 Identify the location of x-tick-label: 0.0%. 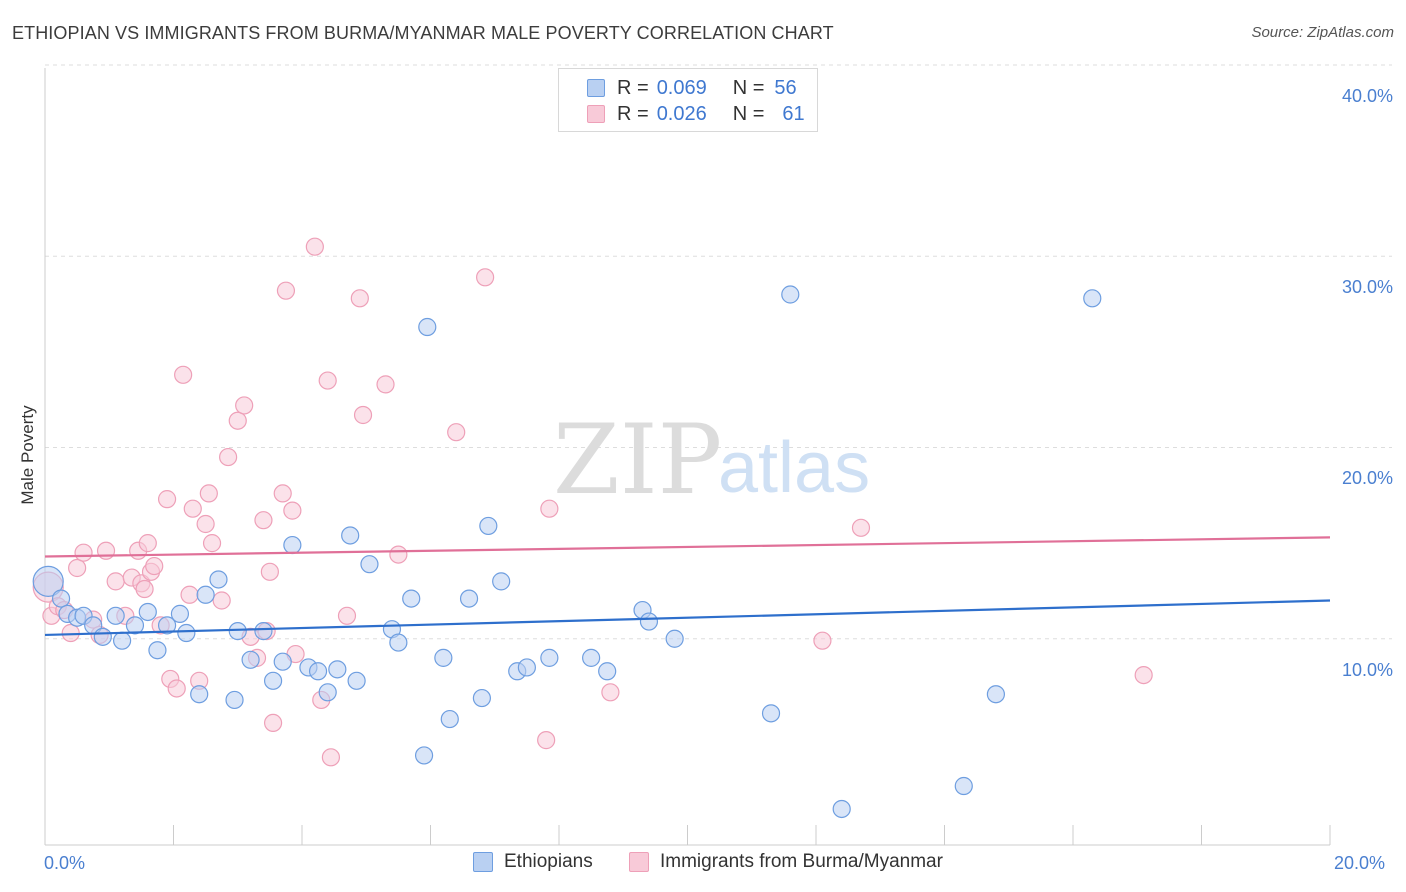
(65, 863).